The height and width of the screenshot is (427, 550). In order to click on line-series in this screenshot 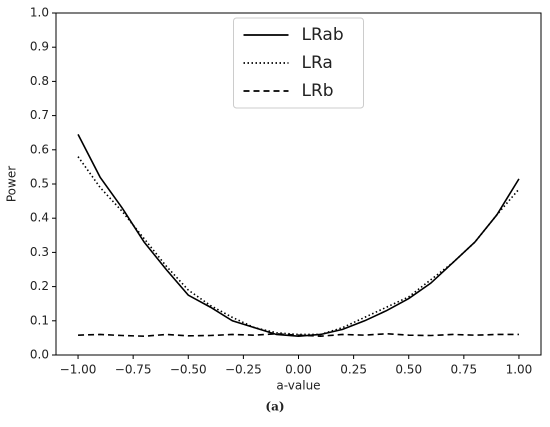, I will do `click(298, 334)`.